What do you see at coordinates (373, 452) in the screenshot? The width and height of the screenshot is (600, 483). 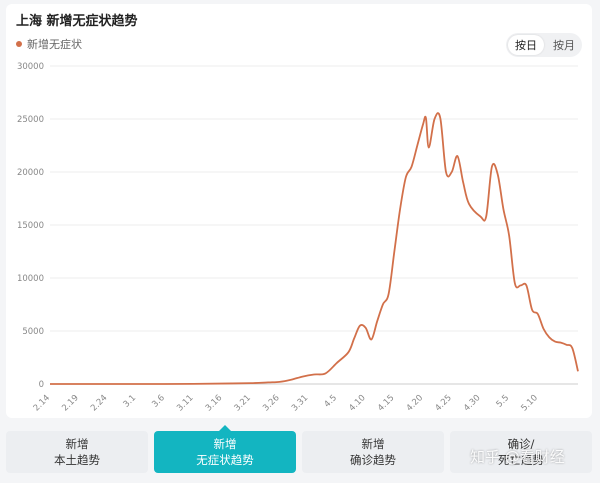 I see `tab-confirmed-trend: 新增 确诊趋势` at bounding box center [373, 452].